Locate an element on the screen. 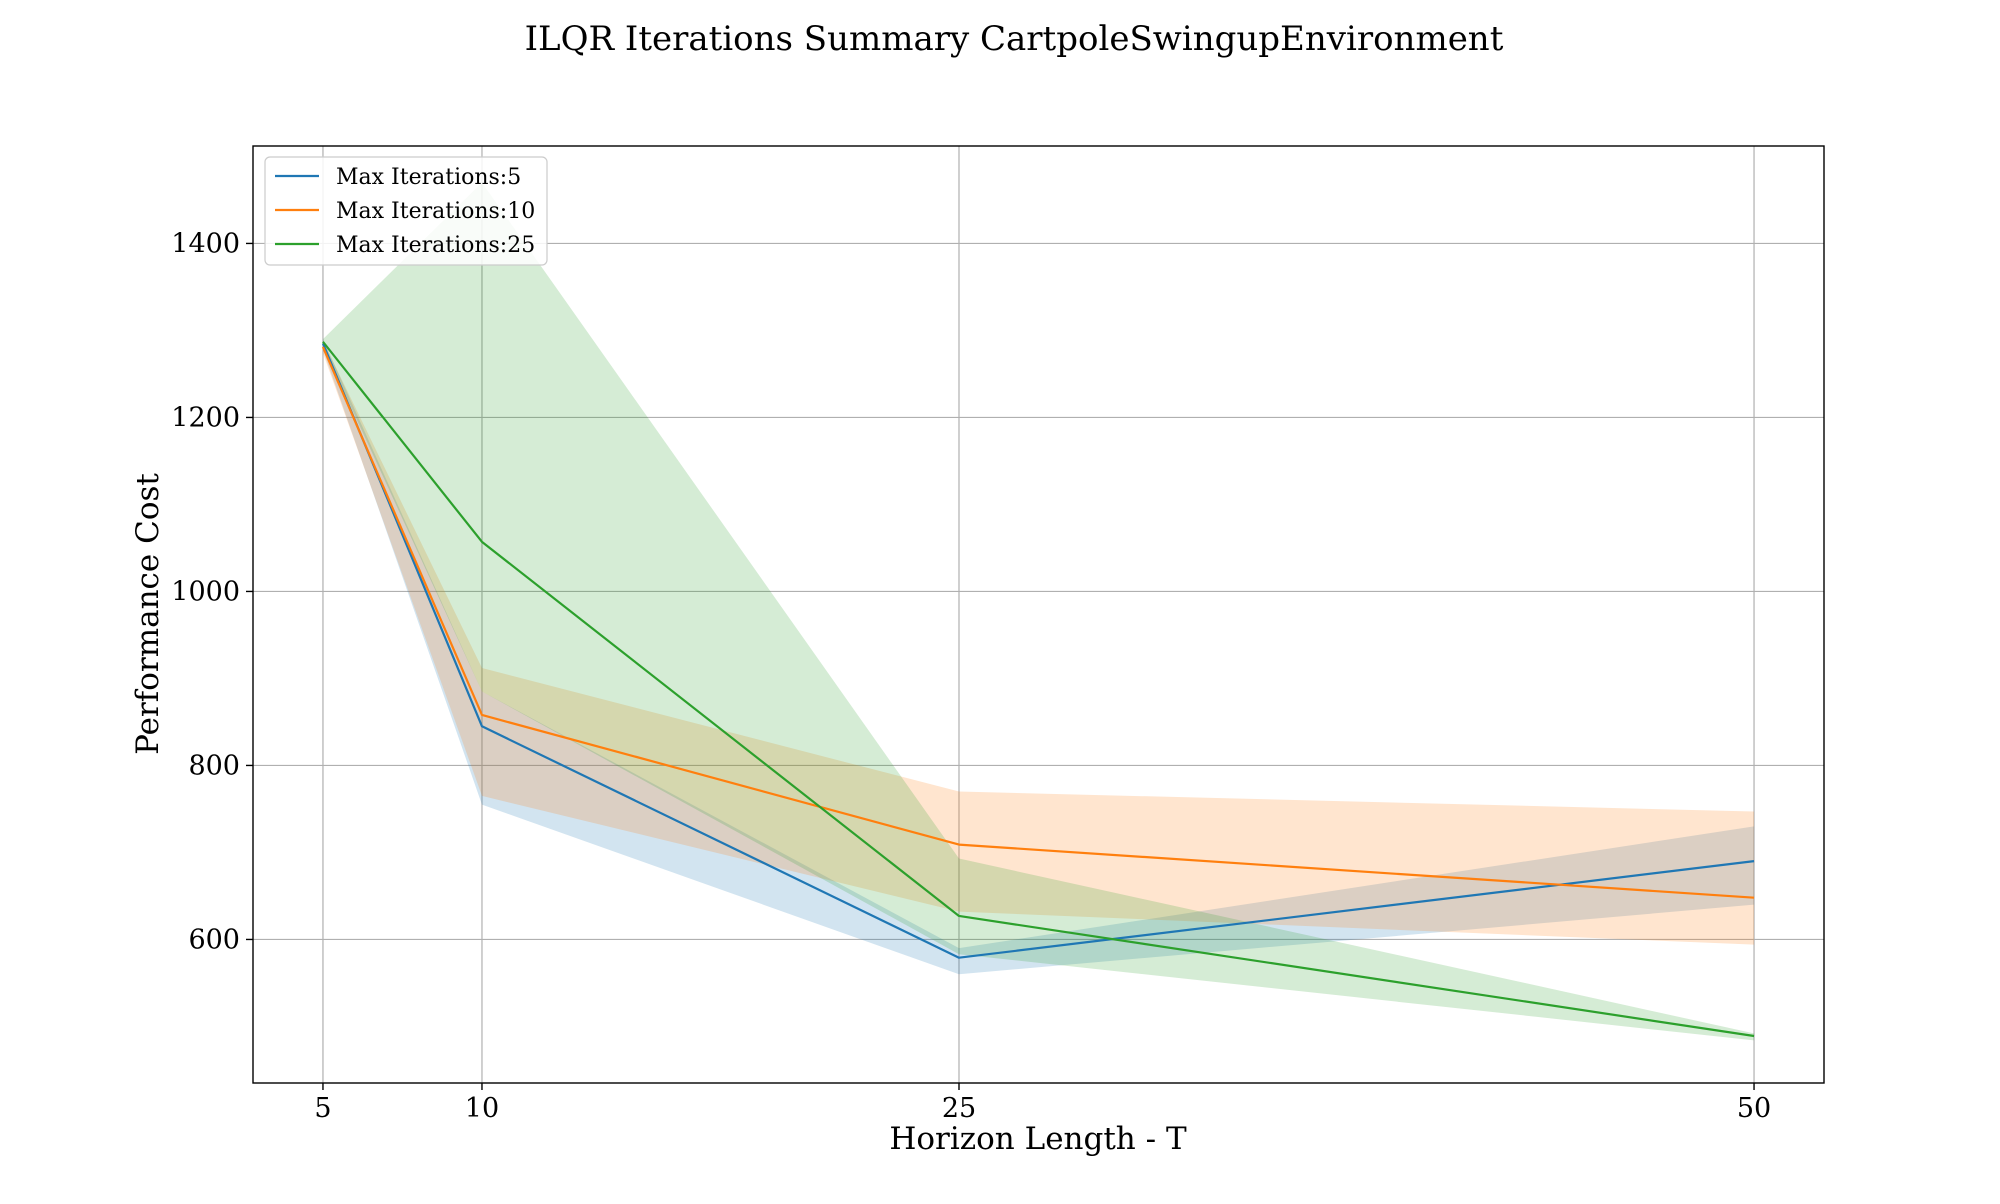 The width and height of the screenshot is (2000, 1204). legend-label-3: Max Iterations:25 is located at coordinates (435, 245).